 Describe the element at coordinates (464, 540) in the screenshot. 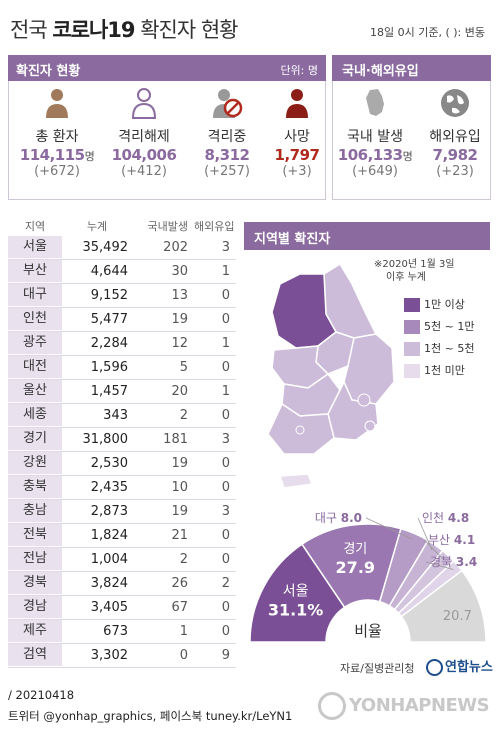

I see `pie-outer-value: 4.1` at that location.